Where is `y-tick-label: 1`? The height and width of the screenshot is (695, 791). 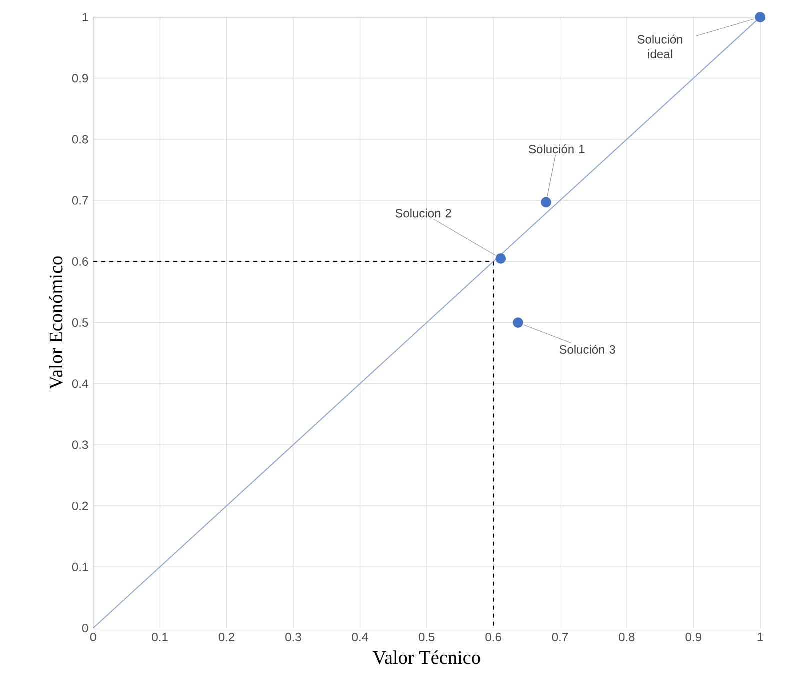
y-tick-label: 1 is located at coordinates (85, 17).